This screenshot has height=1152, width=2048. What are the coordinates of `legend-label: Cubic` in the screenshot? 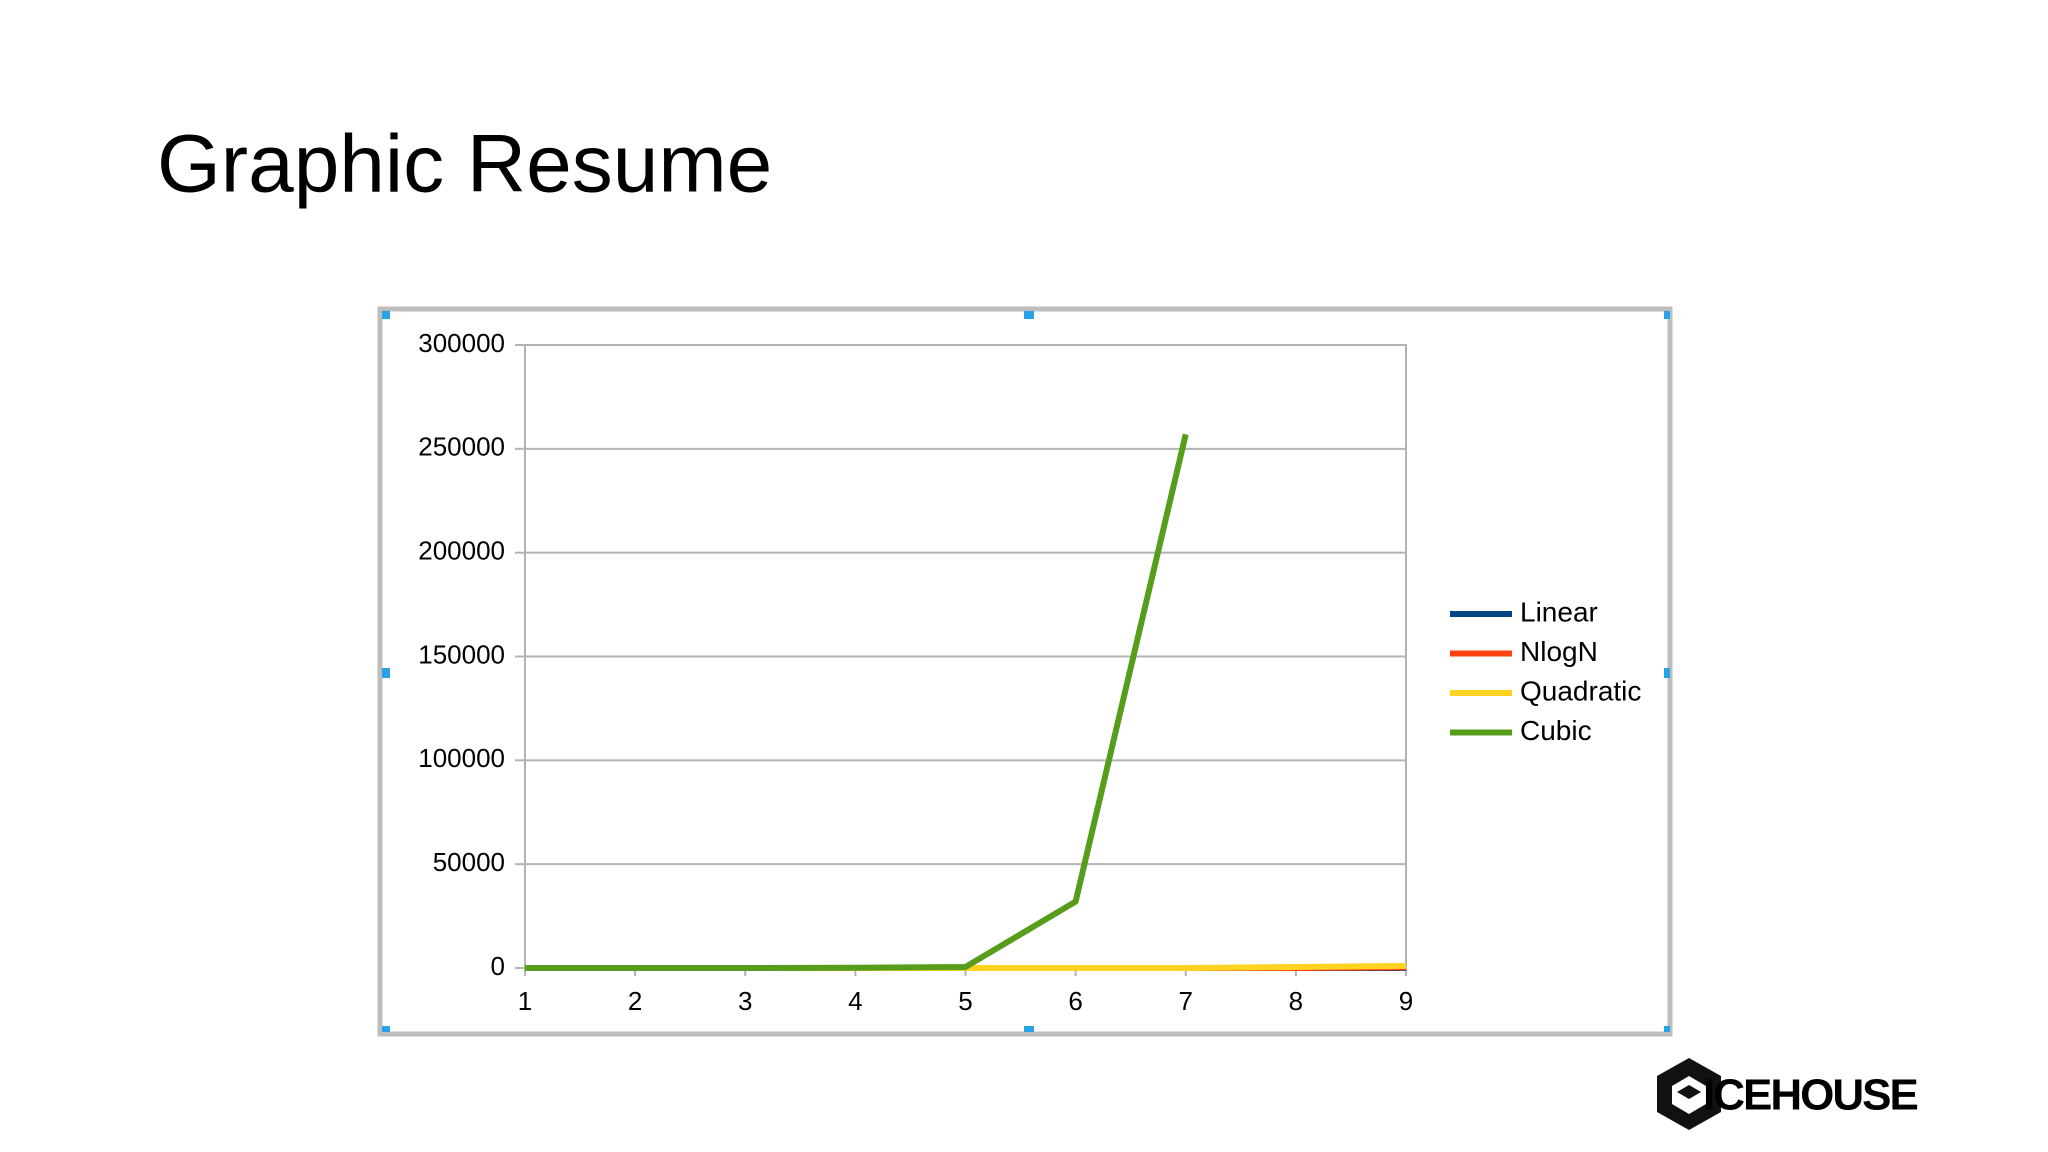 It's located at (1556, 730).